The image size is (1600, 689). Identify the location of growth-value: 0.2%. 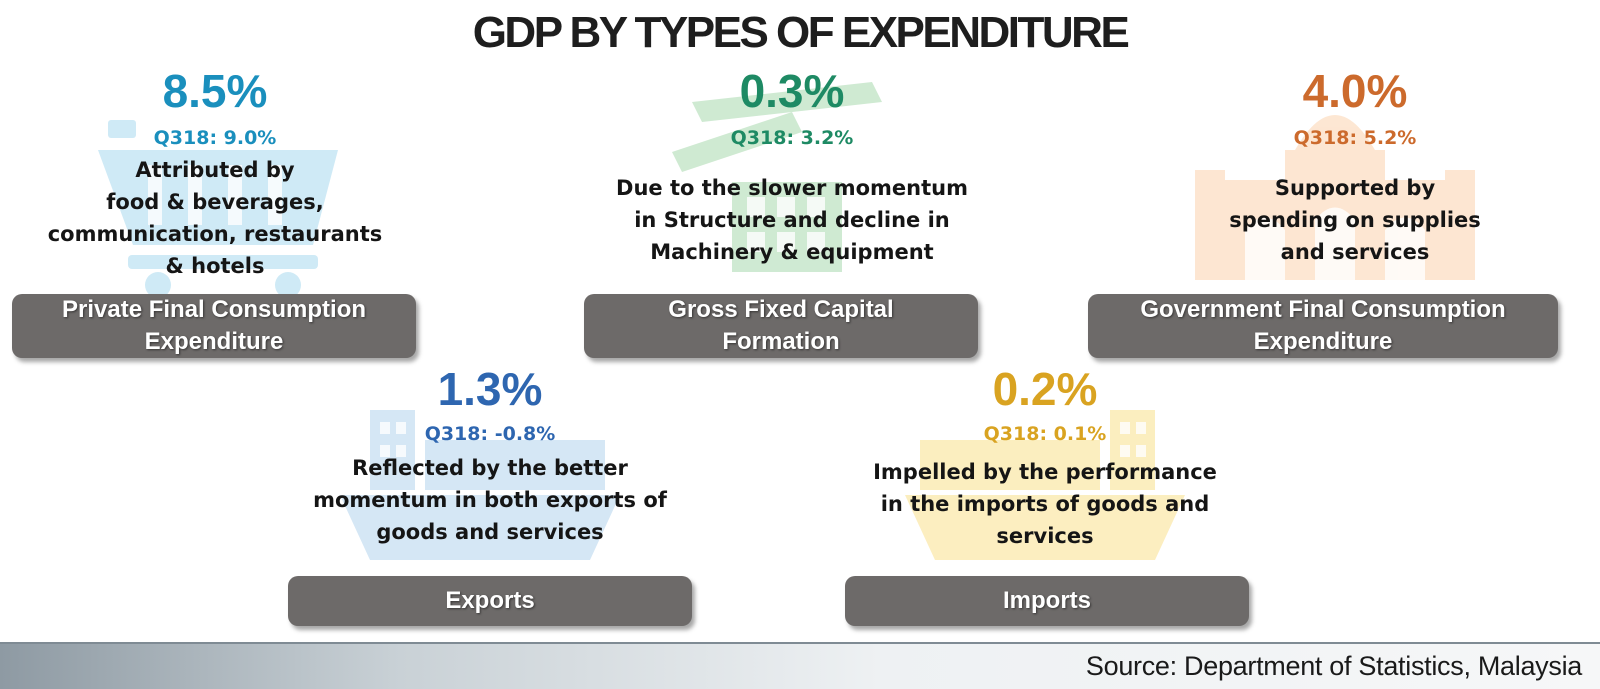
(1045, 389).